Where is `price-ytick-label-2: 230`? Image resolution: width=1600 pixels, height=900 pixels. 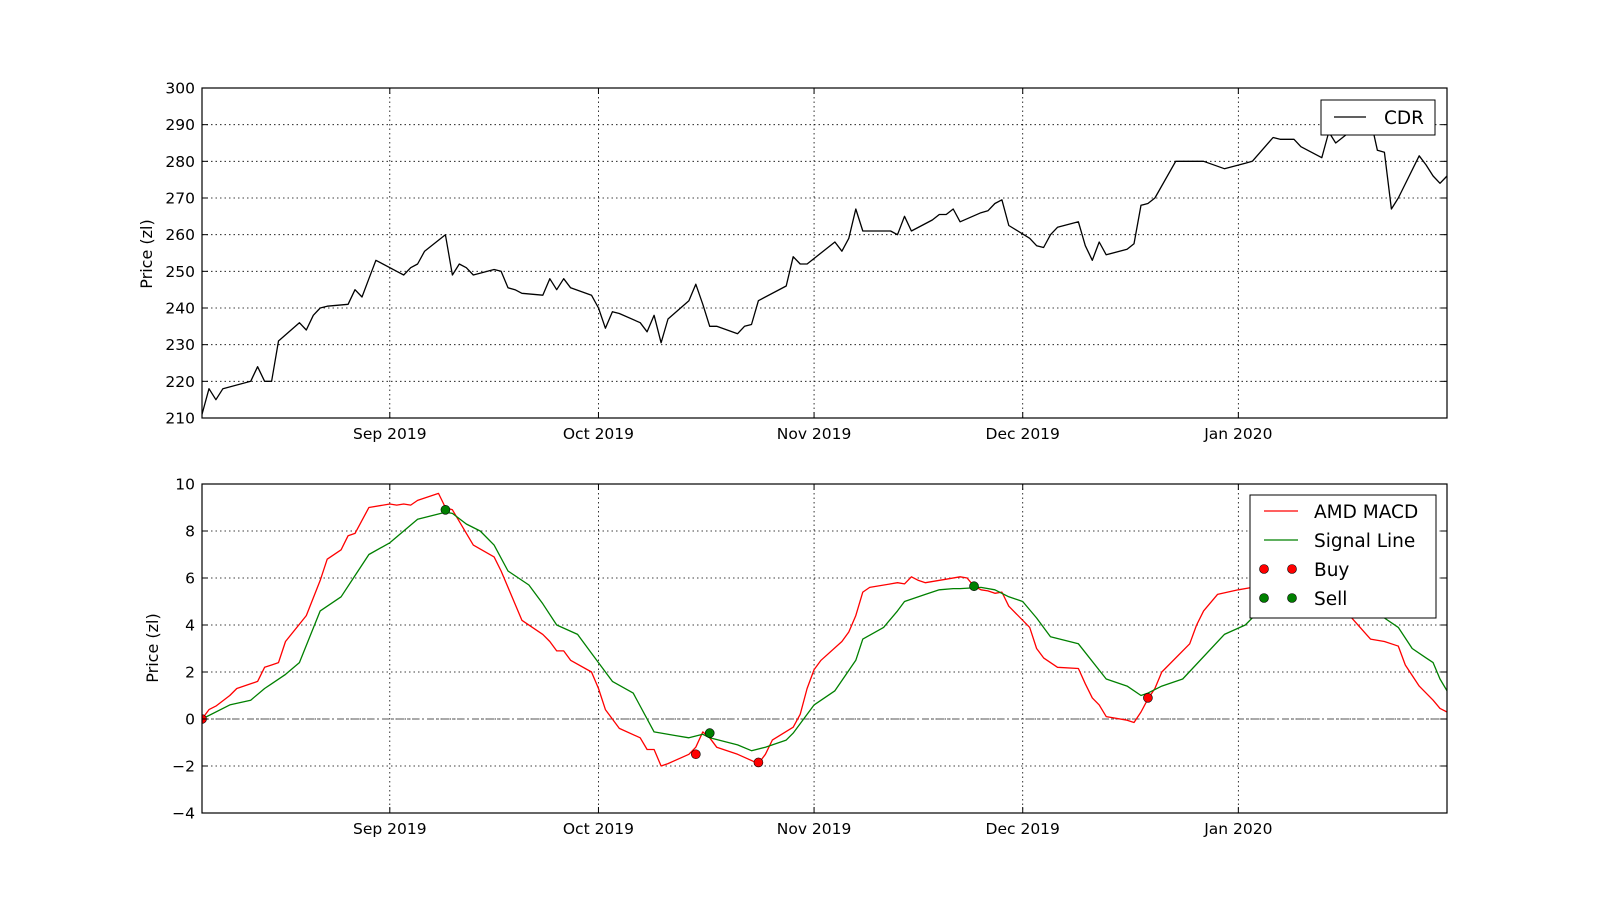
price-ytick-label-2: 230 is located at coordinates (180, 345).